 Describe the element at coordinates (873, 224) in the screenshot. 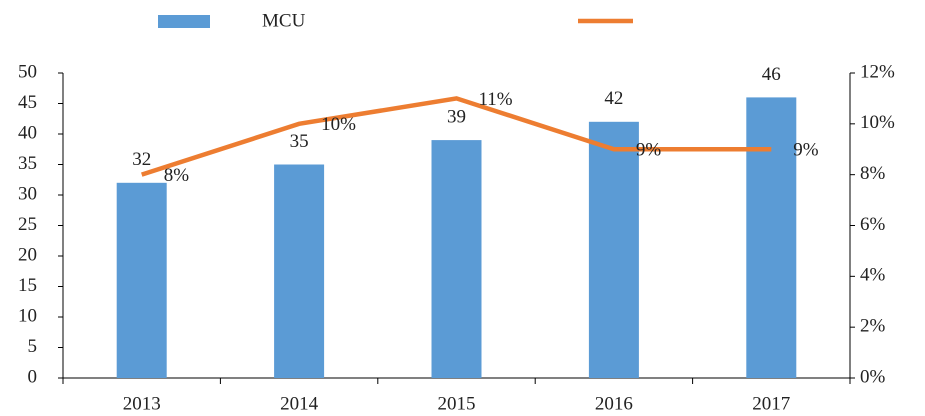

I see `y2-tick-label: 6%` at that location.